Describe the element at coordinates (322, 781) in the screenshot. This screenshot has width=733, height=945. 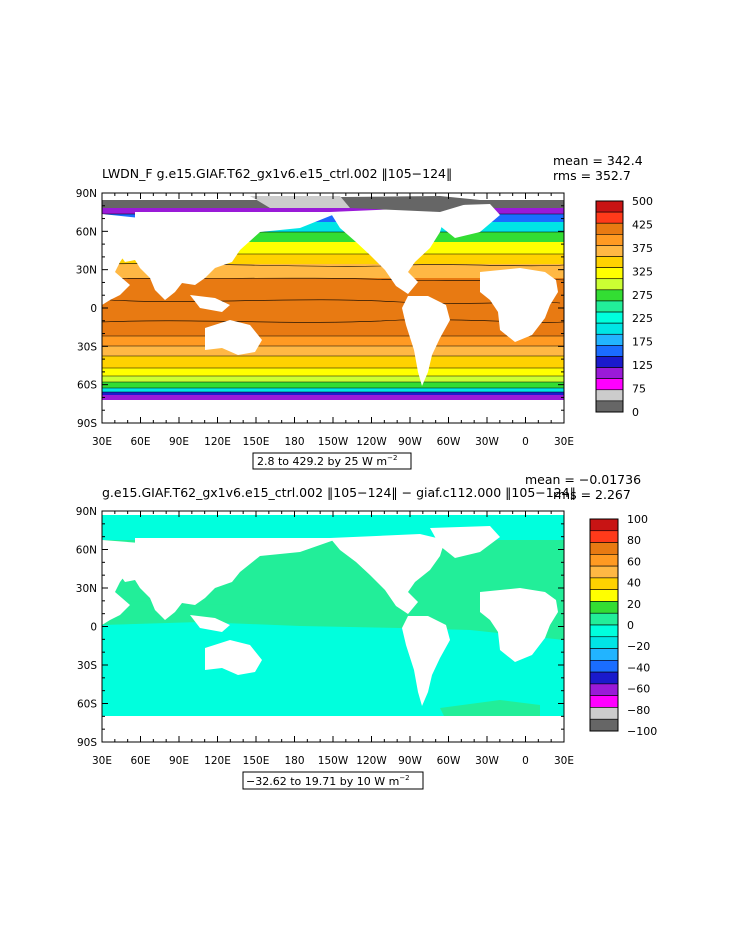
I see `panel-2-range-value: −32.62 to 19.71 by 10 W m` at that location.